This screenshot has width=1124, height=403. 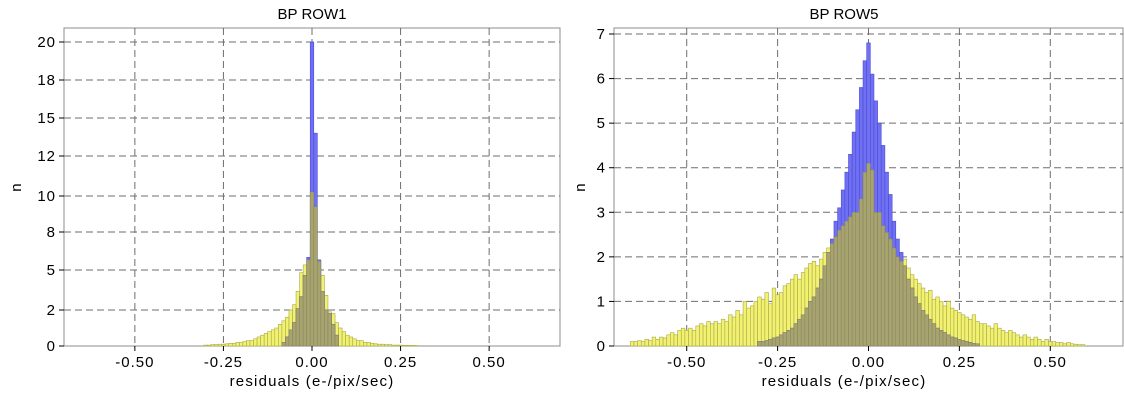 I want to click on y-tick-label: 5, so click(x=601, y=123).